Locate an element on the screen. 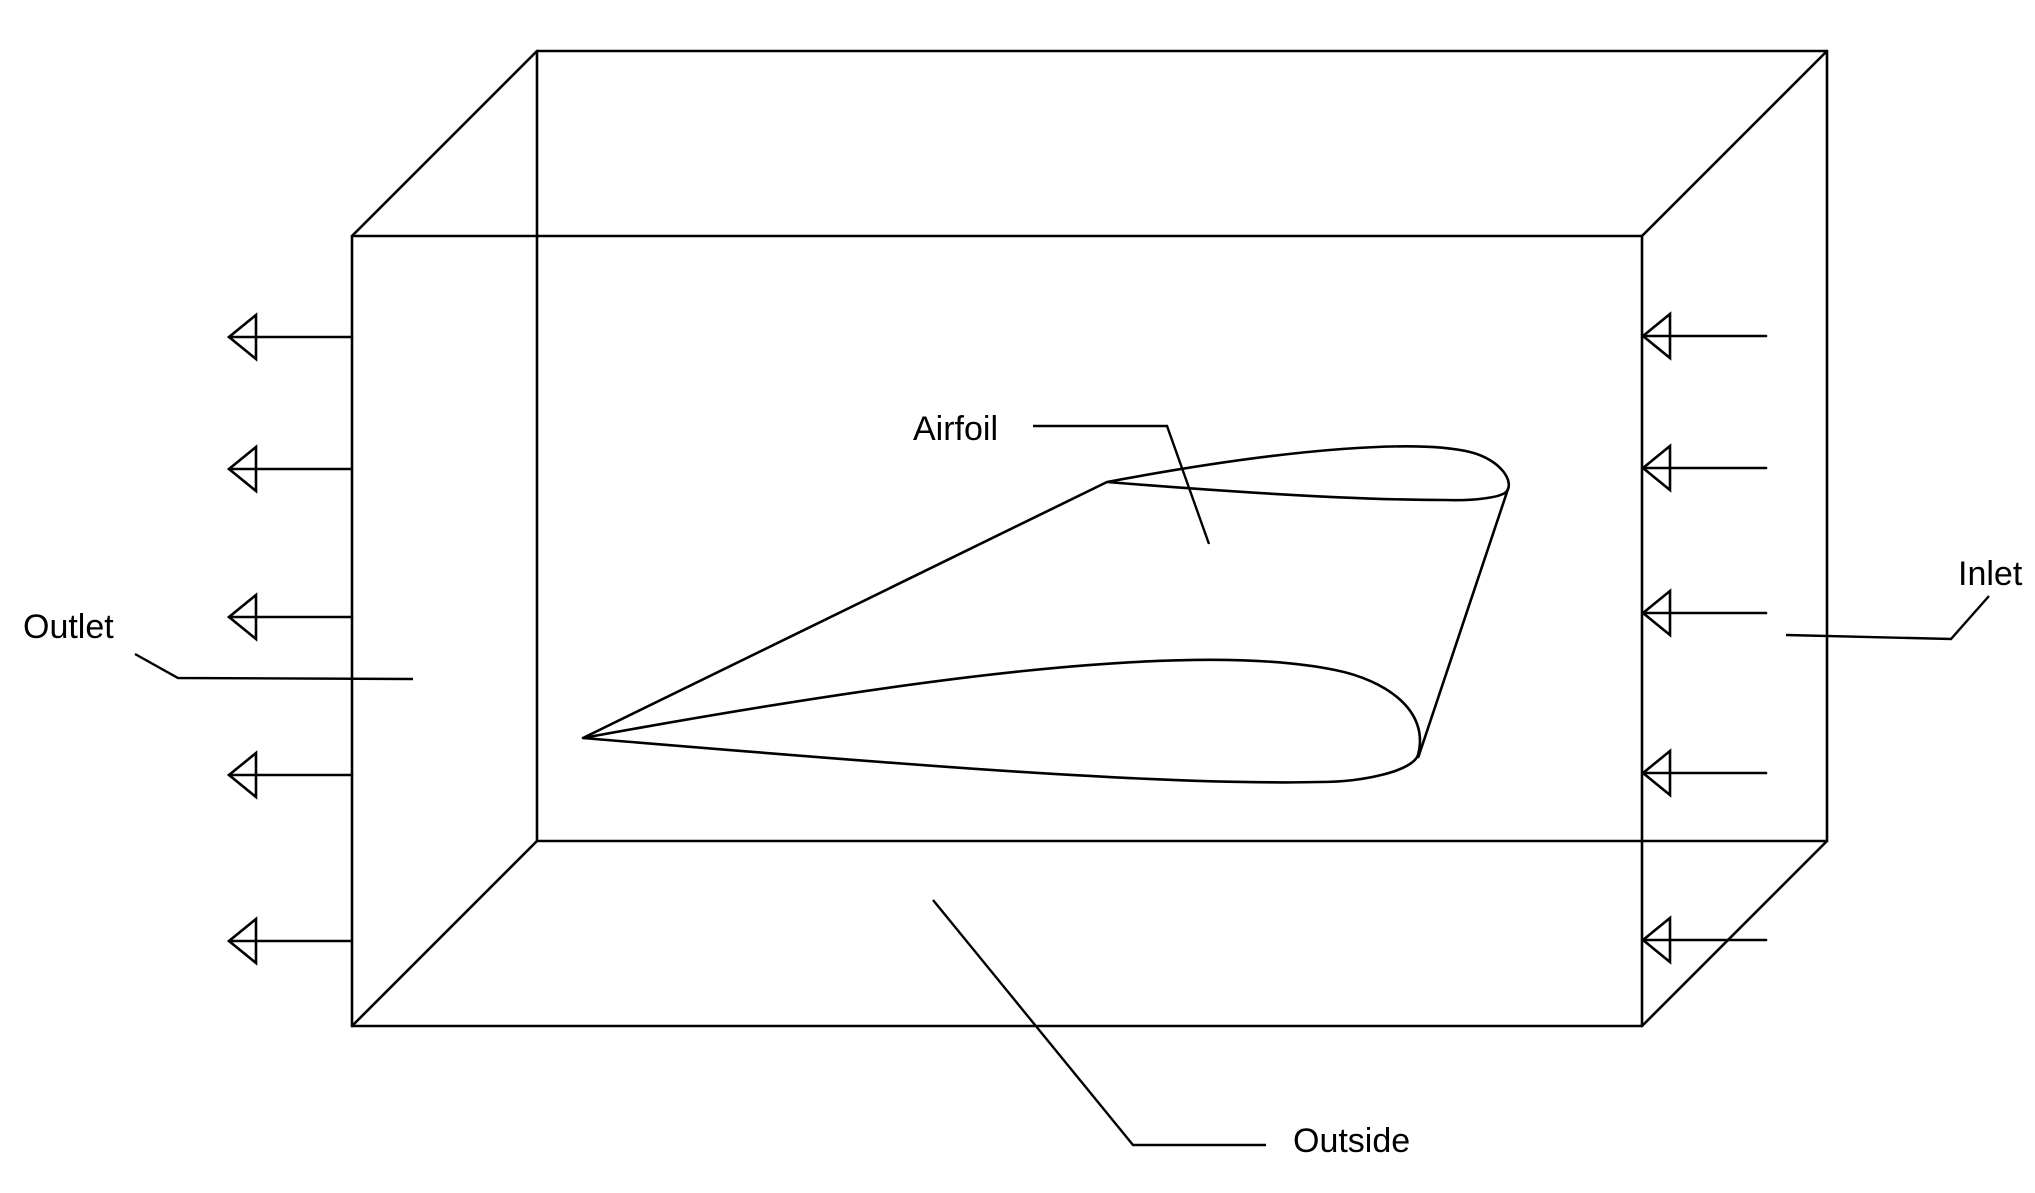  inlet-arrows is located at coordinates (1704, 638).